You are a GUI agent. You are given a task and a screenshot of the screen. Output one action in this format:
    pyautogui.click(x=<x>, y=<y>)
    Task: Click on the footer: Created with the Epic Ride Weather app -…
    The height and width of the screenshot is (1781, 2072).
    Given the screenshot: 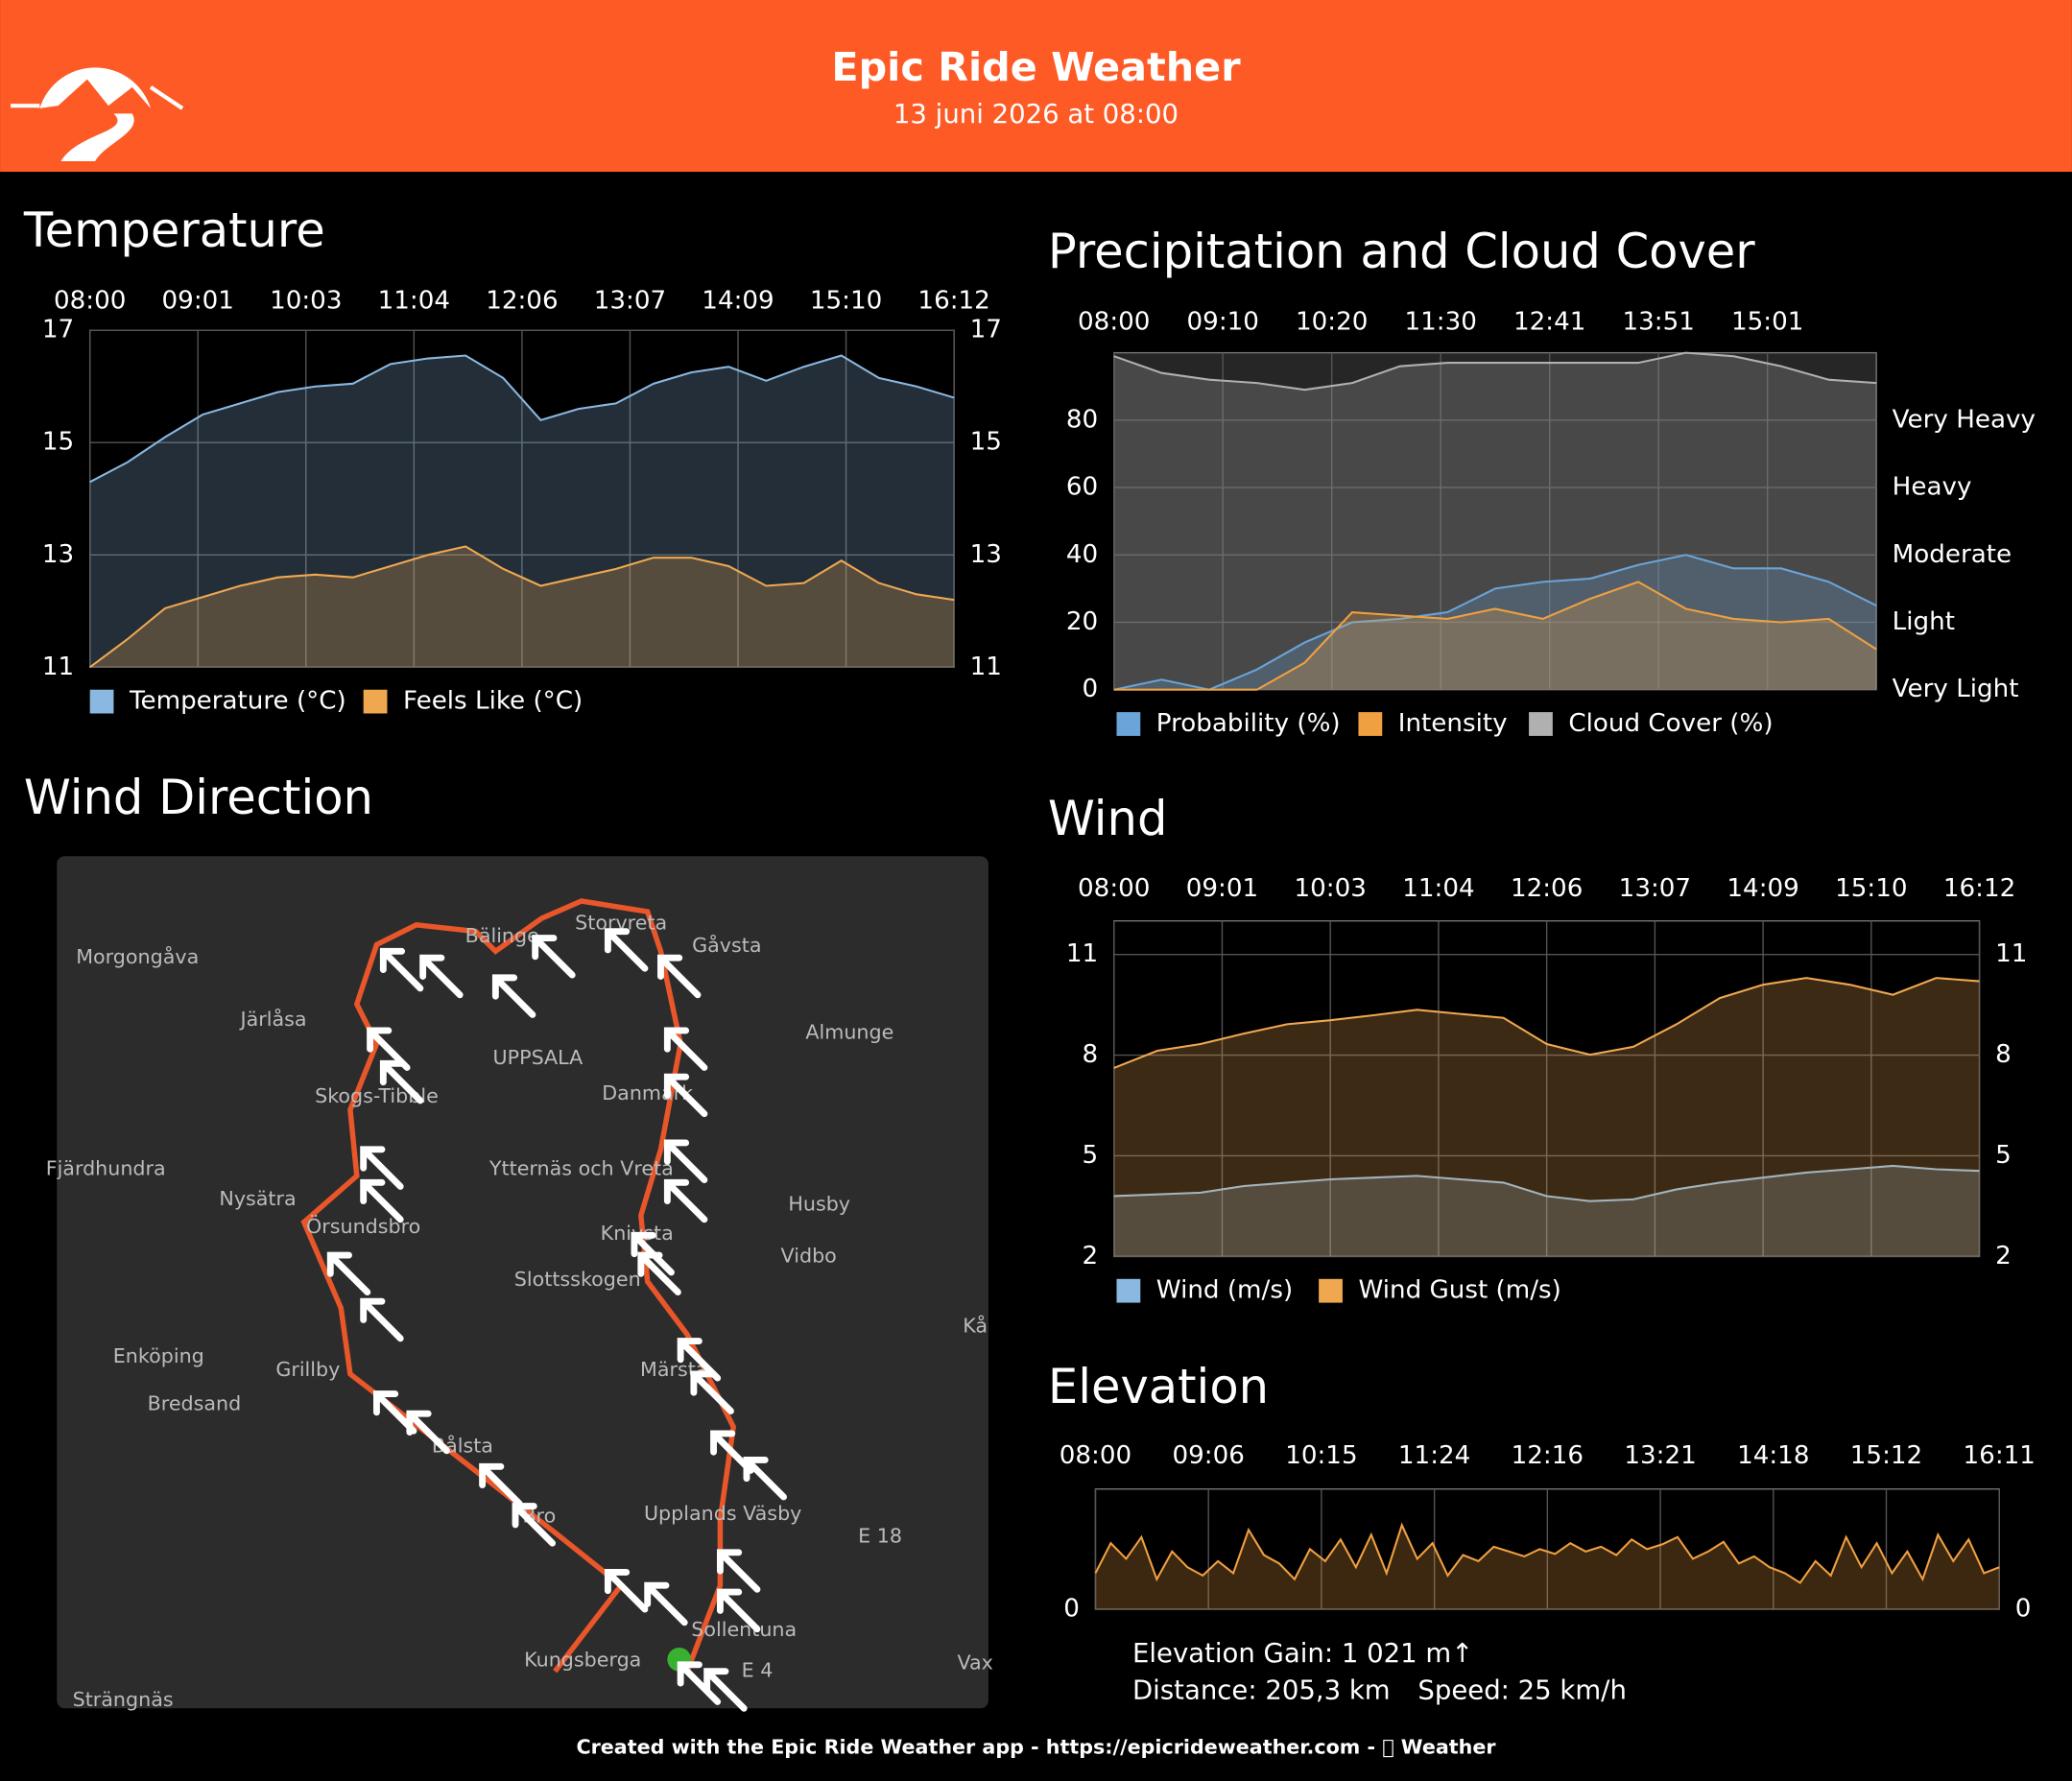 What is the action you would take?
    pyautogui.click(x=1036, y=1747)
    